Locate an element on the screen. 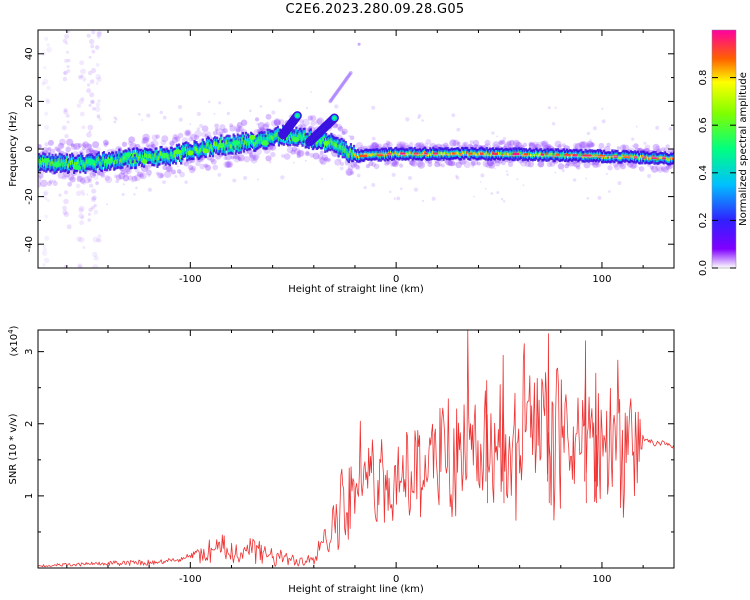  colorbar-tick-label: 0.8 is located at coordinates (703, 78).